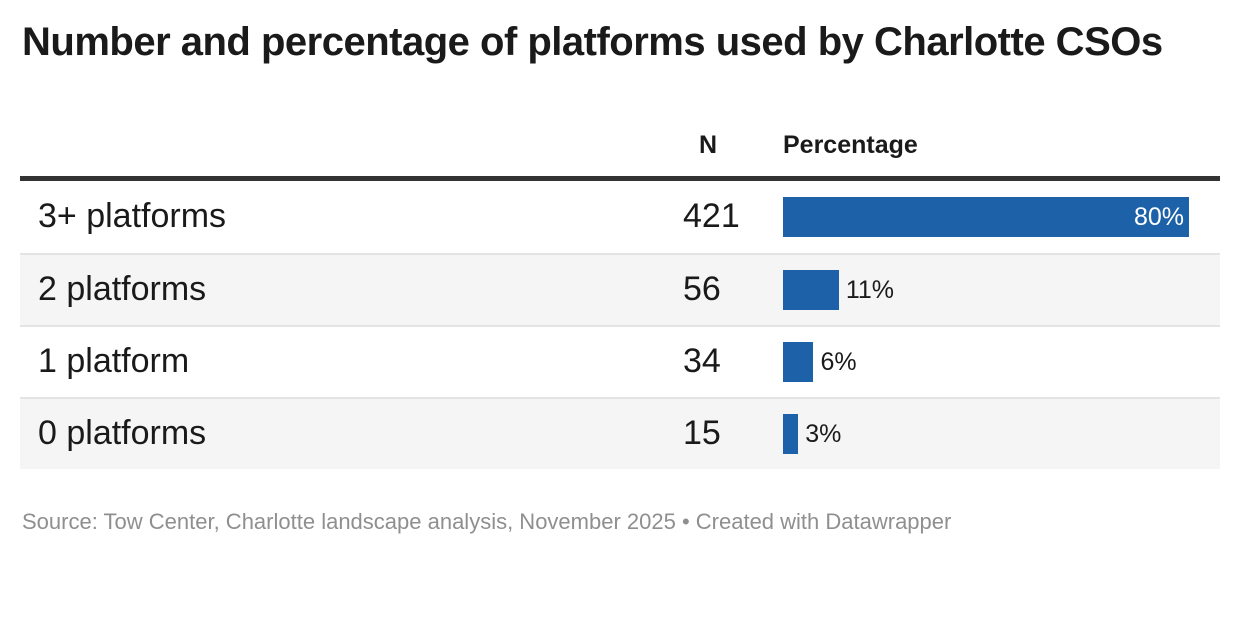 This screenshot has height=632, width=1240. I want to click on row-label: 1 platform, so click(114, 361).